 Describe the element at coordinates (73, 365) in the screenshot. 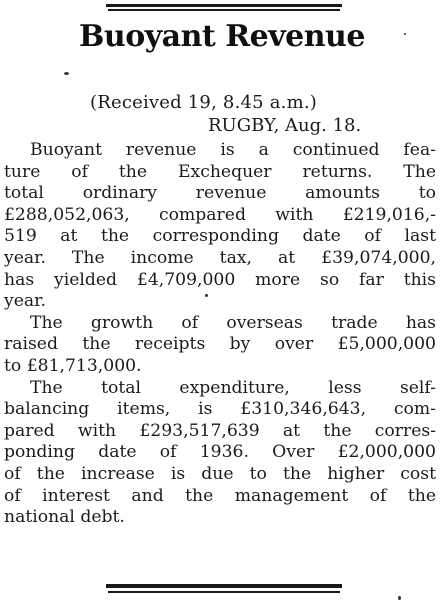

I see `text-line: to £81,713,000.` at that location.